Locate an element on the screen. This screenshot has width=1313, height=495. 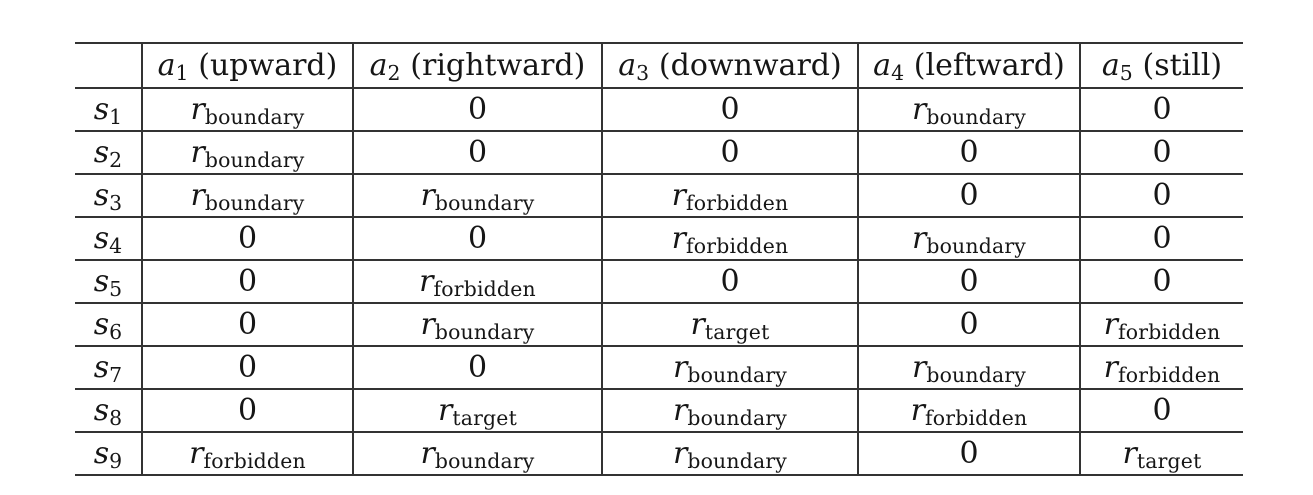
reward-cell-s3-a1: rboundary is located at coordinates (247, 195).